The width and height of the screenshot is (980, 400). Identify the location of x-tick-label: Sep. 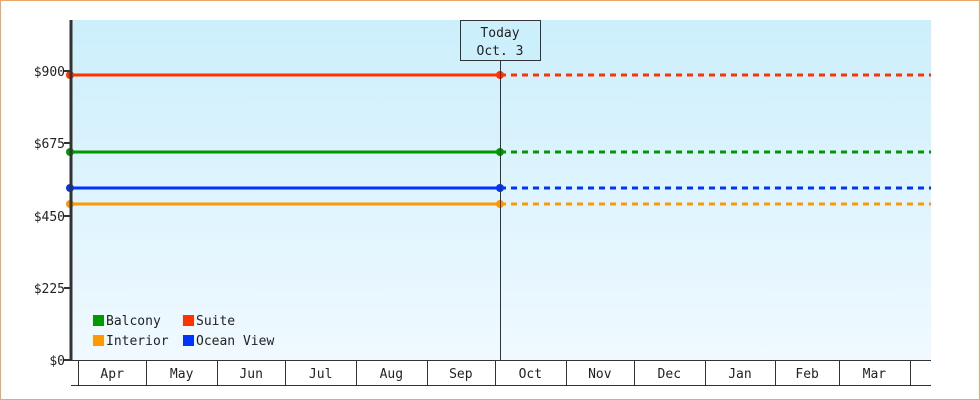
(461, 374).